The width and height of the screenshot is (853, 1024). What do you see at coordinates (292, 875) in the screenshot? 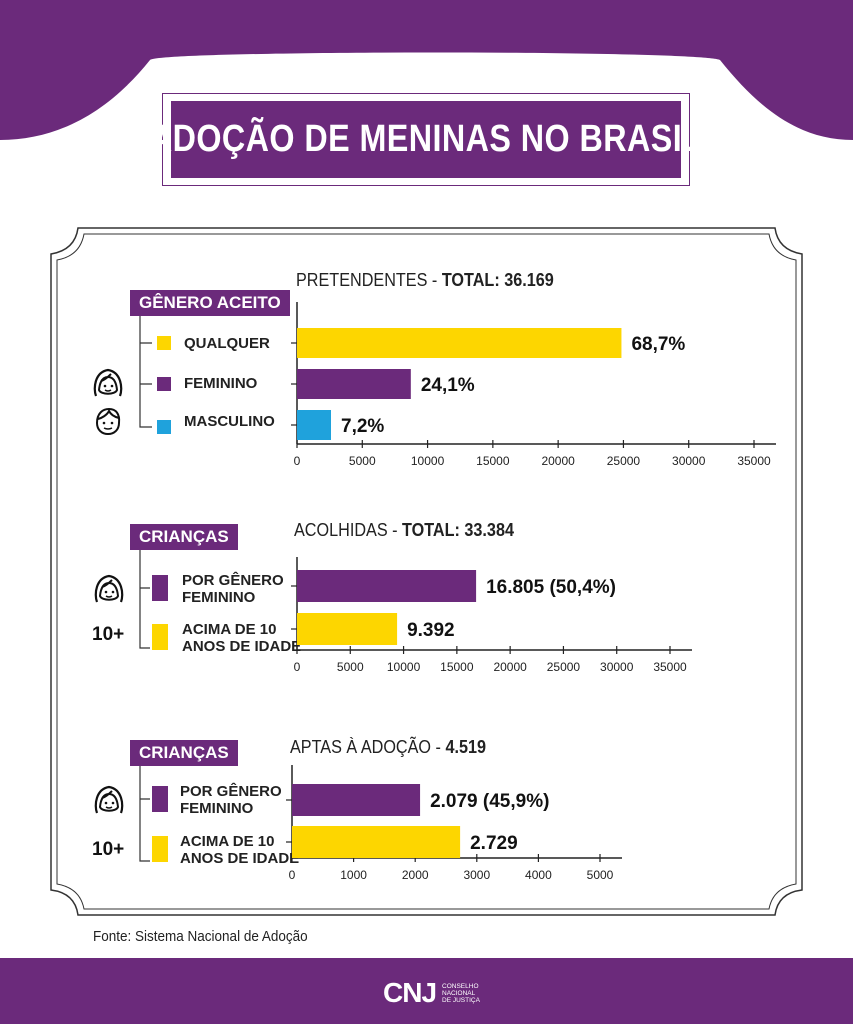
I see `chart-3-tick-label: 0` at bounding box center [292, 875].